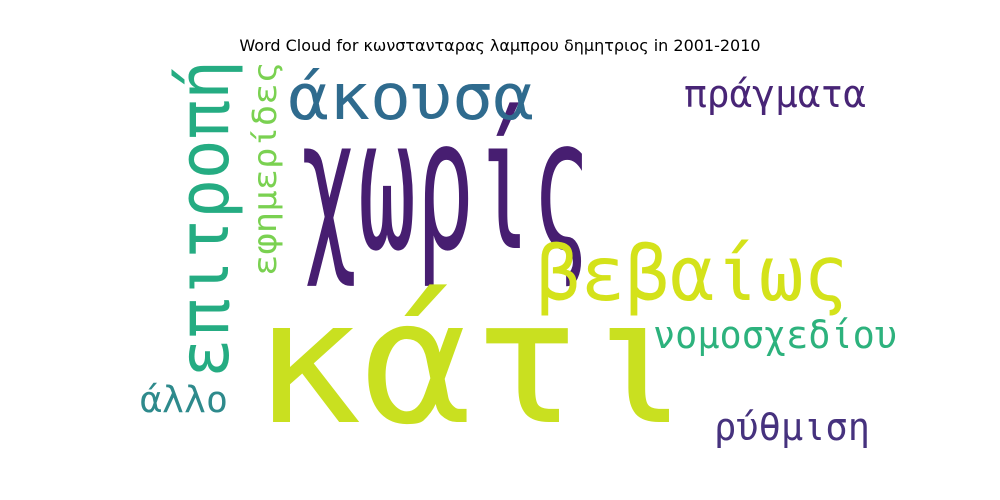 The width and height of the screenshot is (1000, 500). Describe the element at coordinates (692, 273) in the screenshot. I see `word-4: βεβαίως` at that location.